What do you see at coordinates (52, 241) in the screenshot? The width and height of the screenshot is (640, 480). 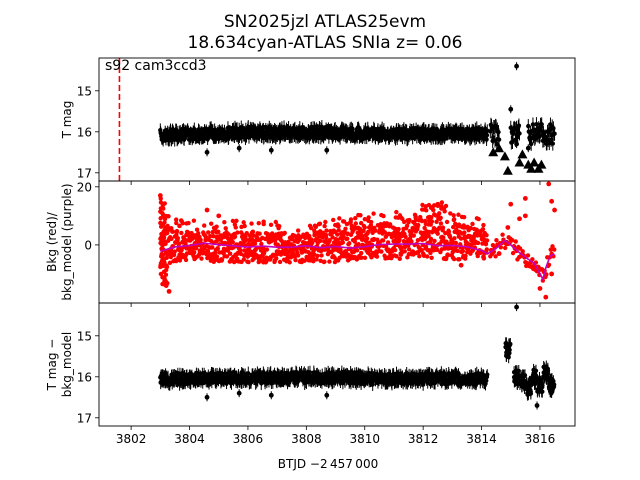 I see `middle-ylabel: Bkg (red)/` at bounding box center [52, 241].